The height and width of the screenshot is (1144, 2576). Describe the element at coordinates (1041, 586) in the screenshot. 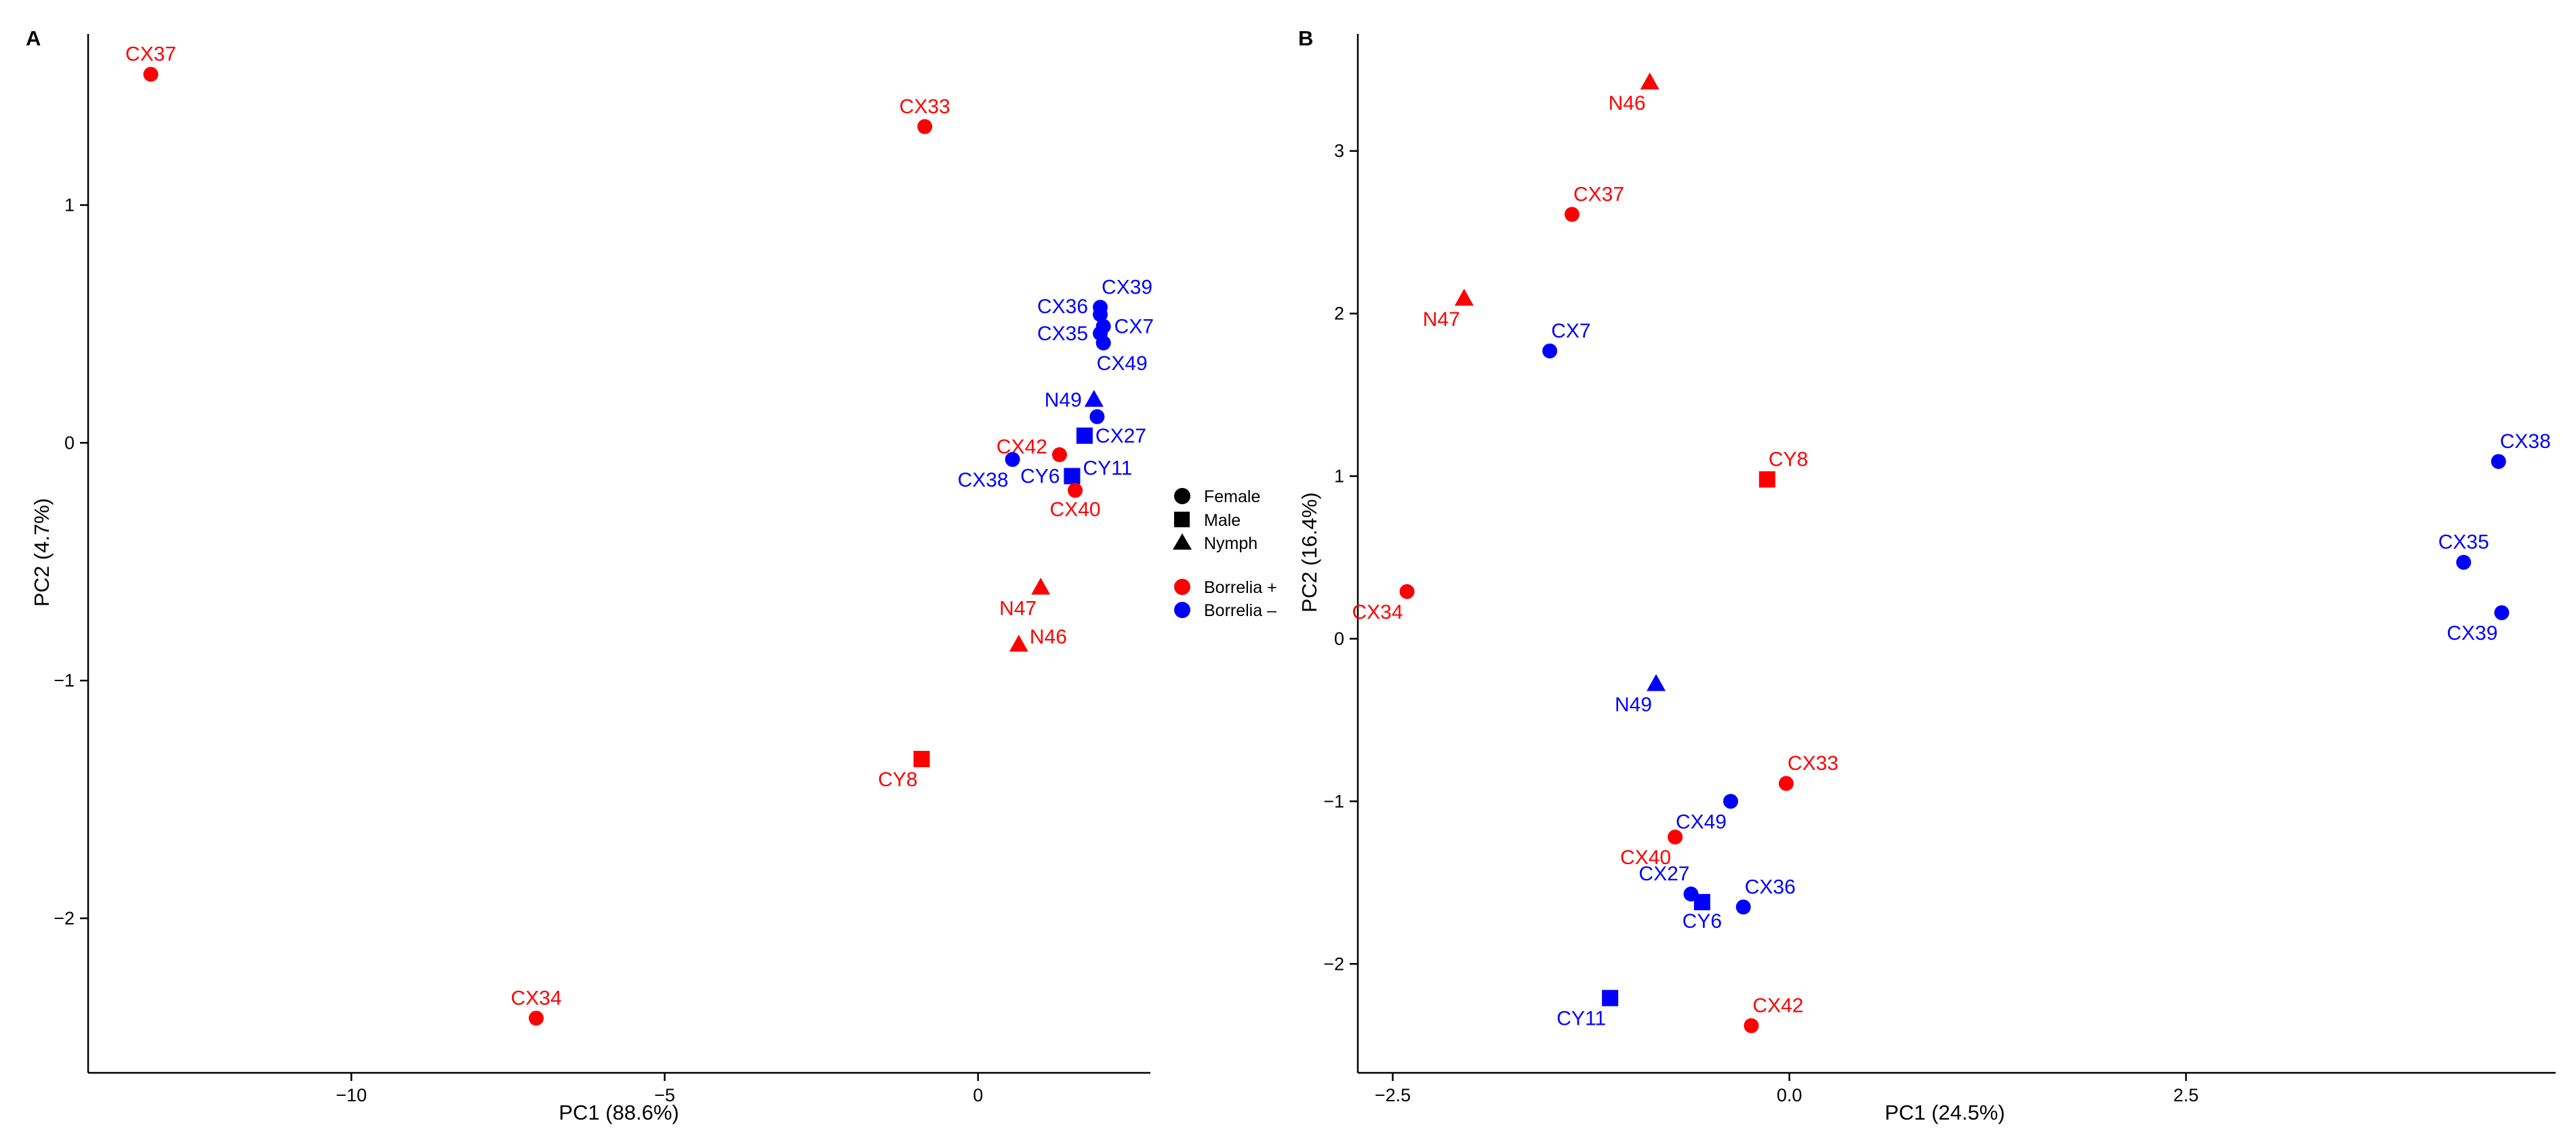

I see `panel-a-point-n47` at that location.